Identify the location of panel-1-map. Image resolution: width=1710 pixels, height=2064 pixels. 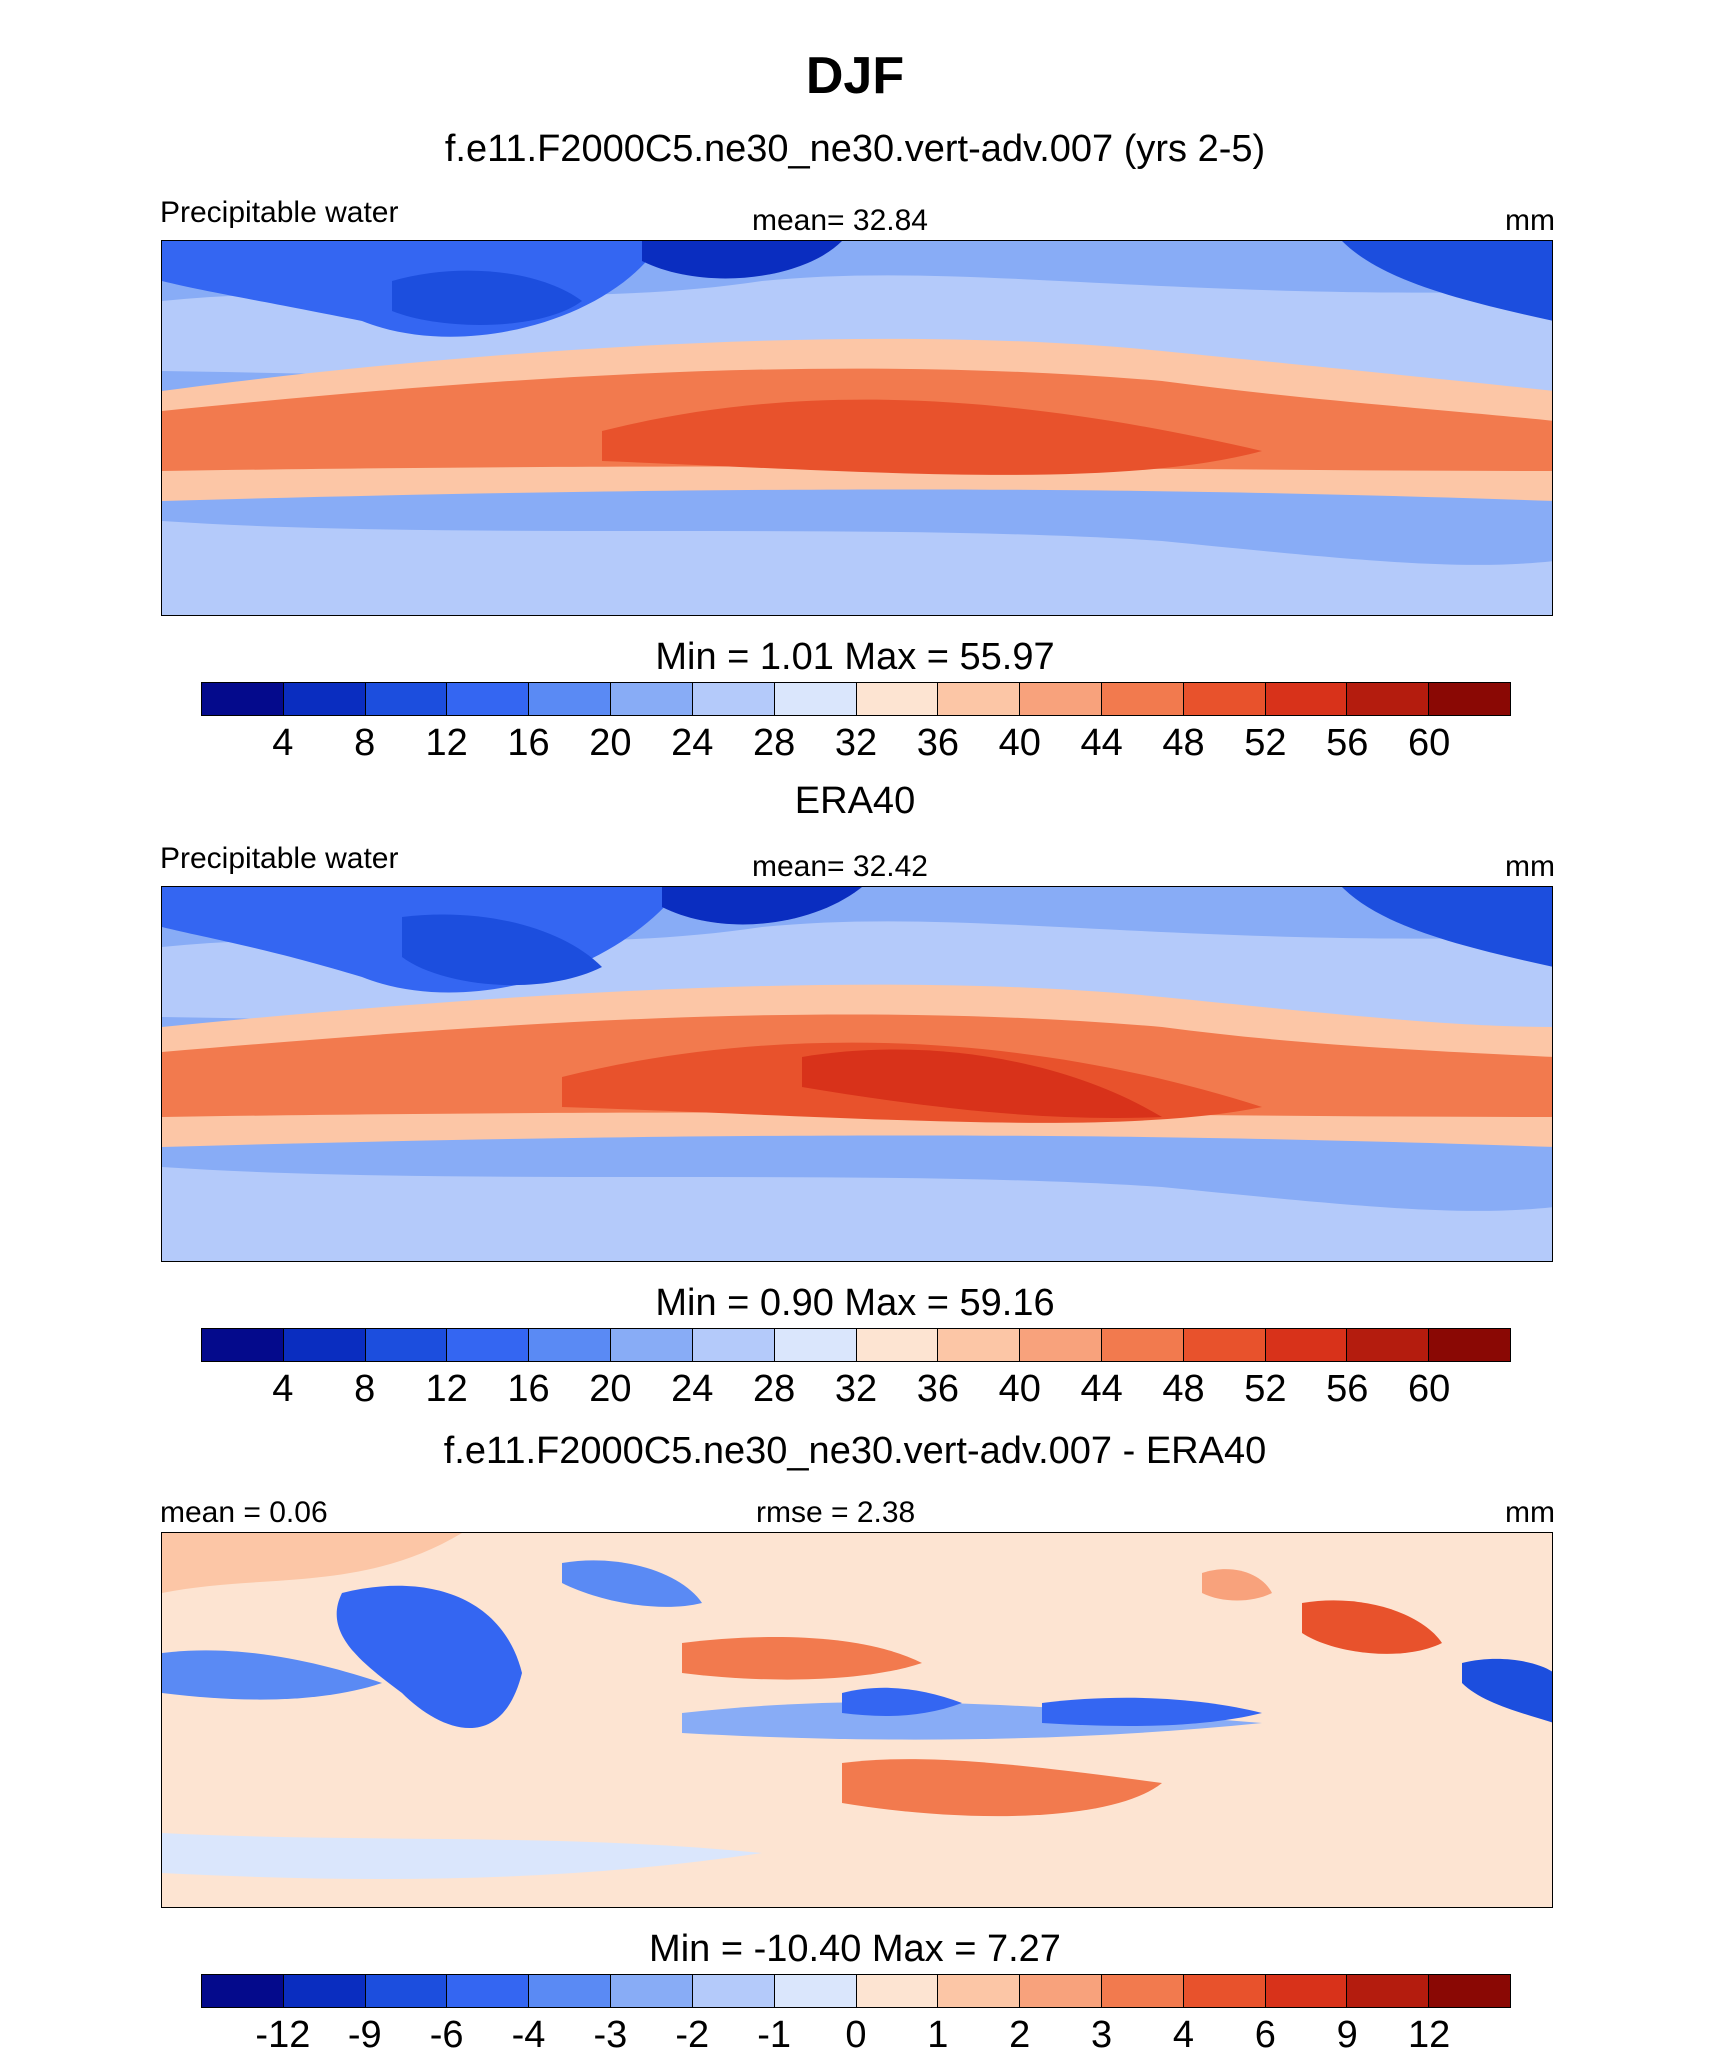
(857, 428).